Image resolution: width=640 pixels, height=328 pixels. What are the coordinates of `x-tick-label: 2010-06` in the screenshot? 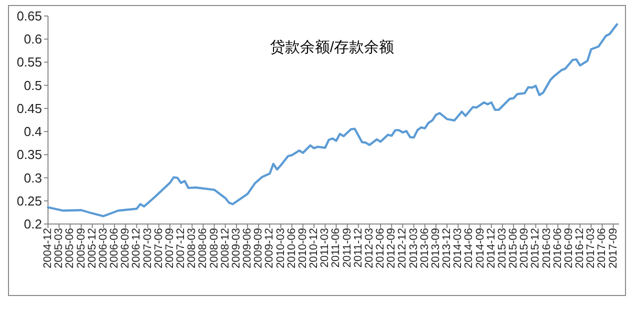 It's located at (292, 248).